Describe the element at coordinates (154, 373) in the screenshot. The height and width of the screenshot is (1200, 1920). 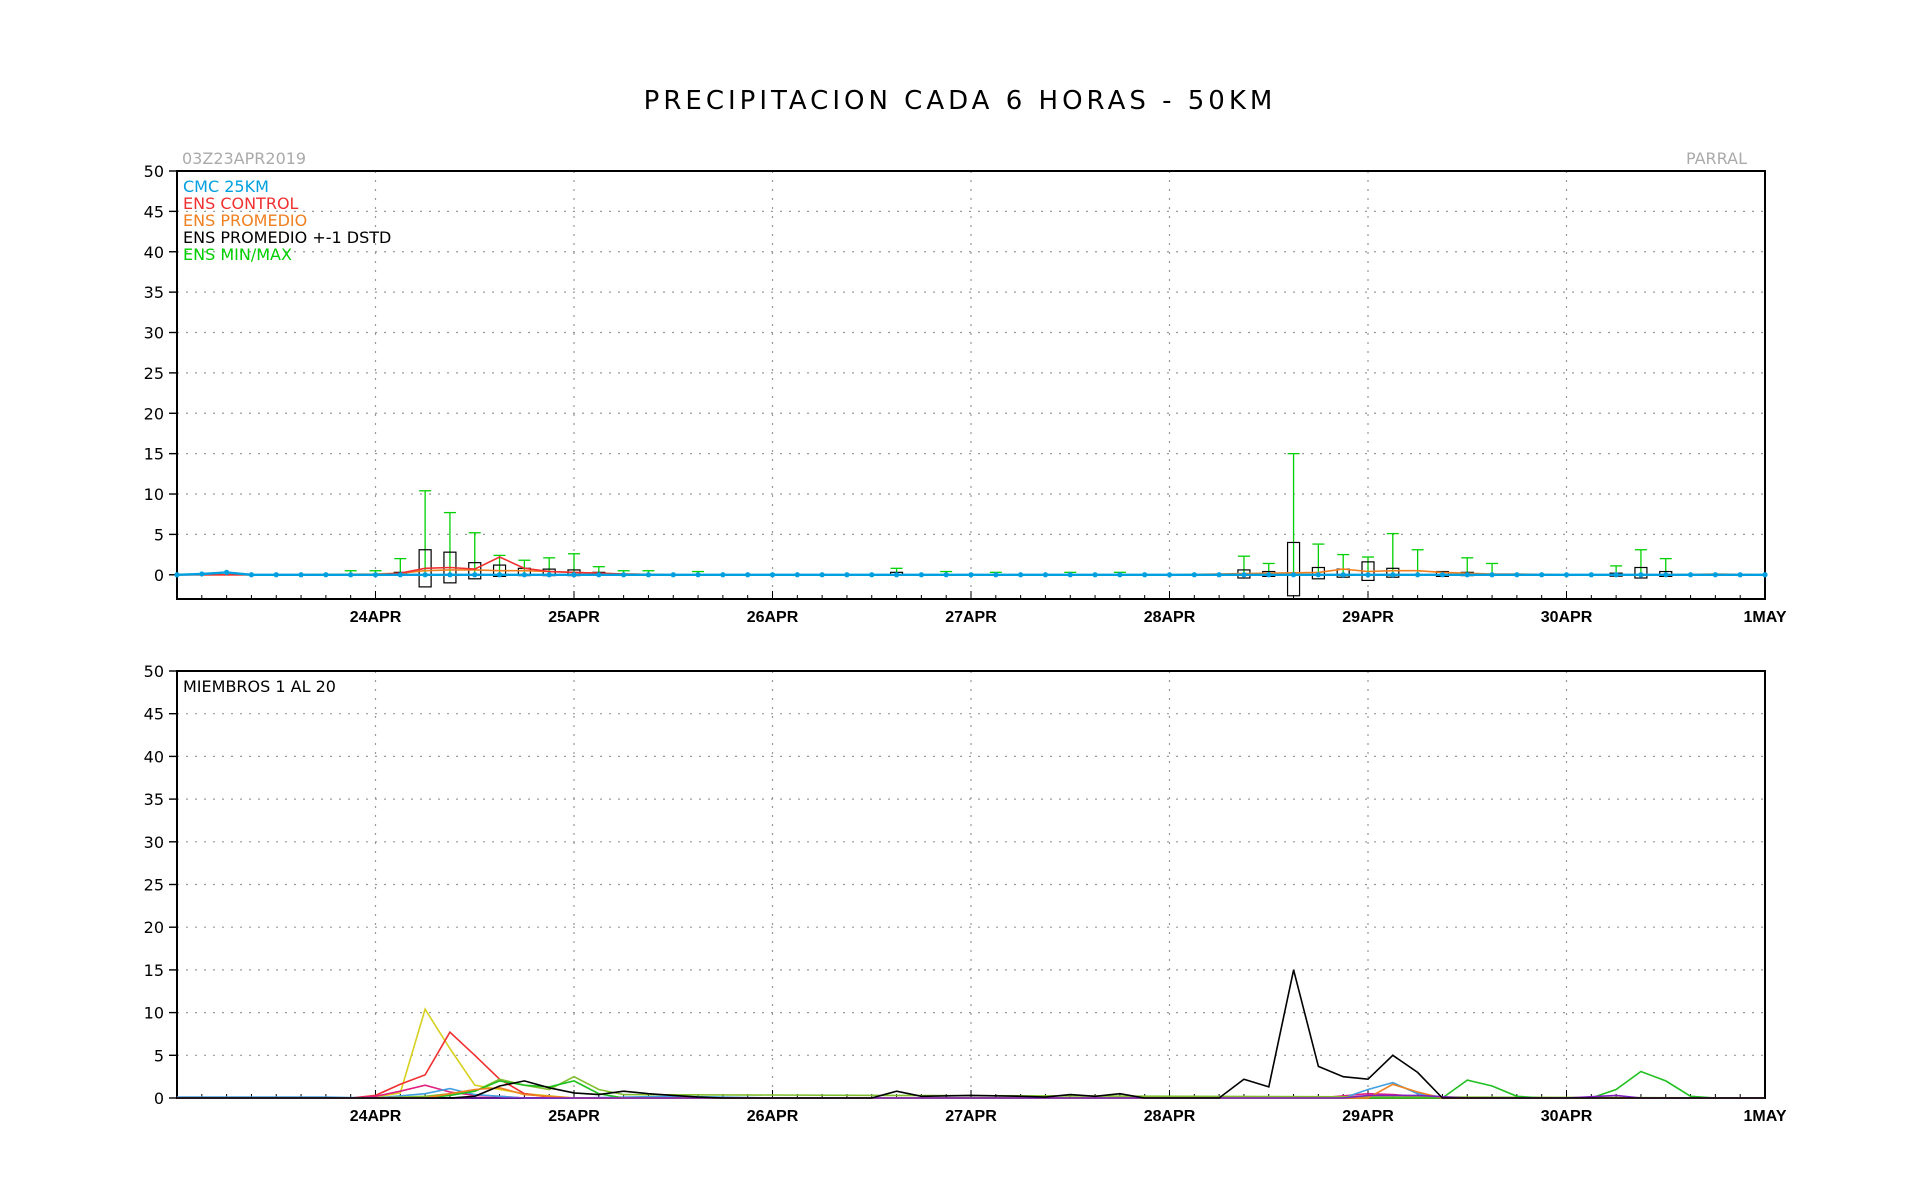
I see `y-tick-label: 25` at that location.